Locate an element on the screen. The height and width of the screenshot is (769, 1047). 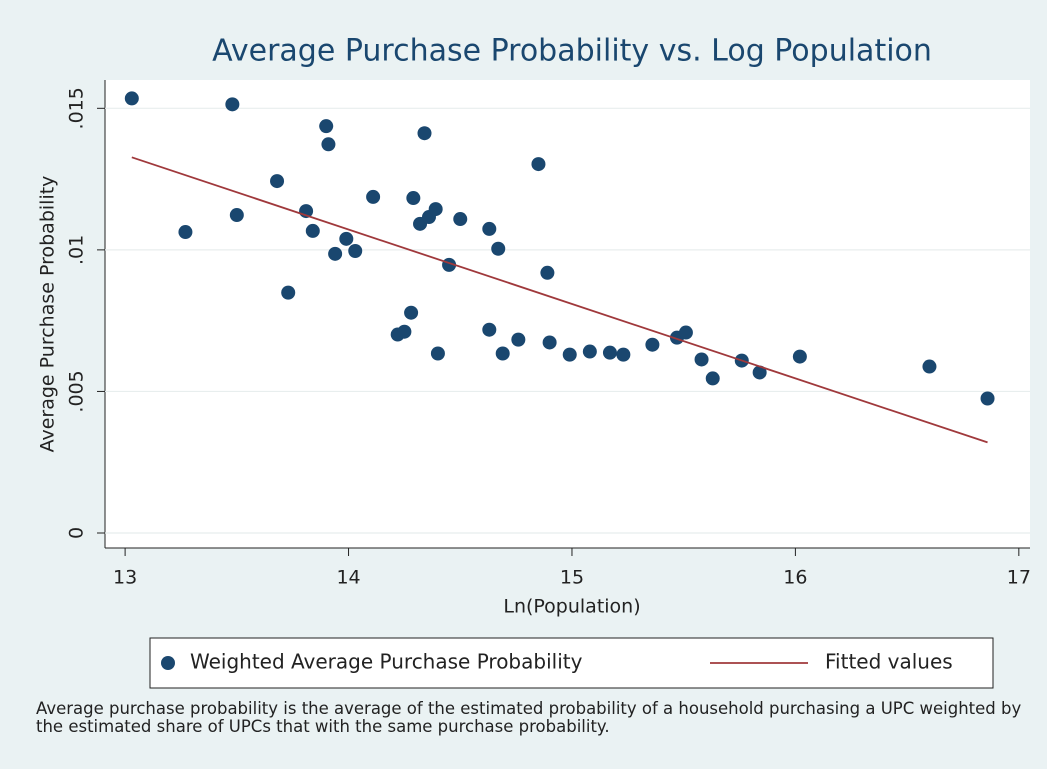
y-tick-label: .015 is located at coordinates (77, 108).